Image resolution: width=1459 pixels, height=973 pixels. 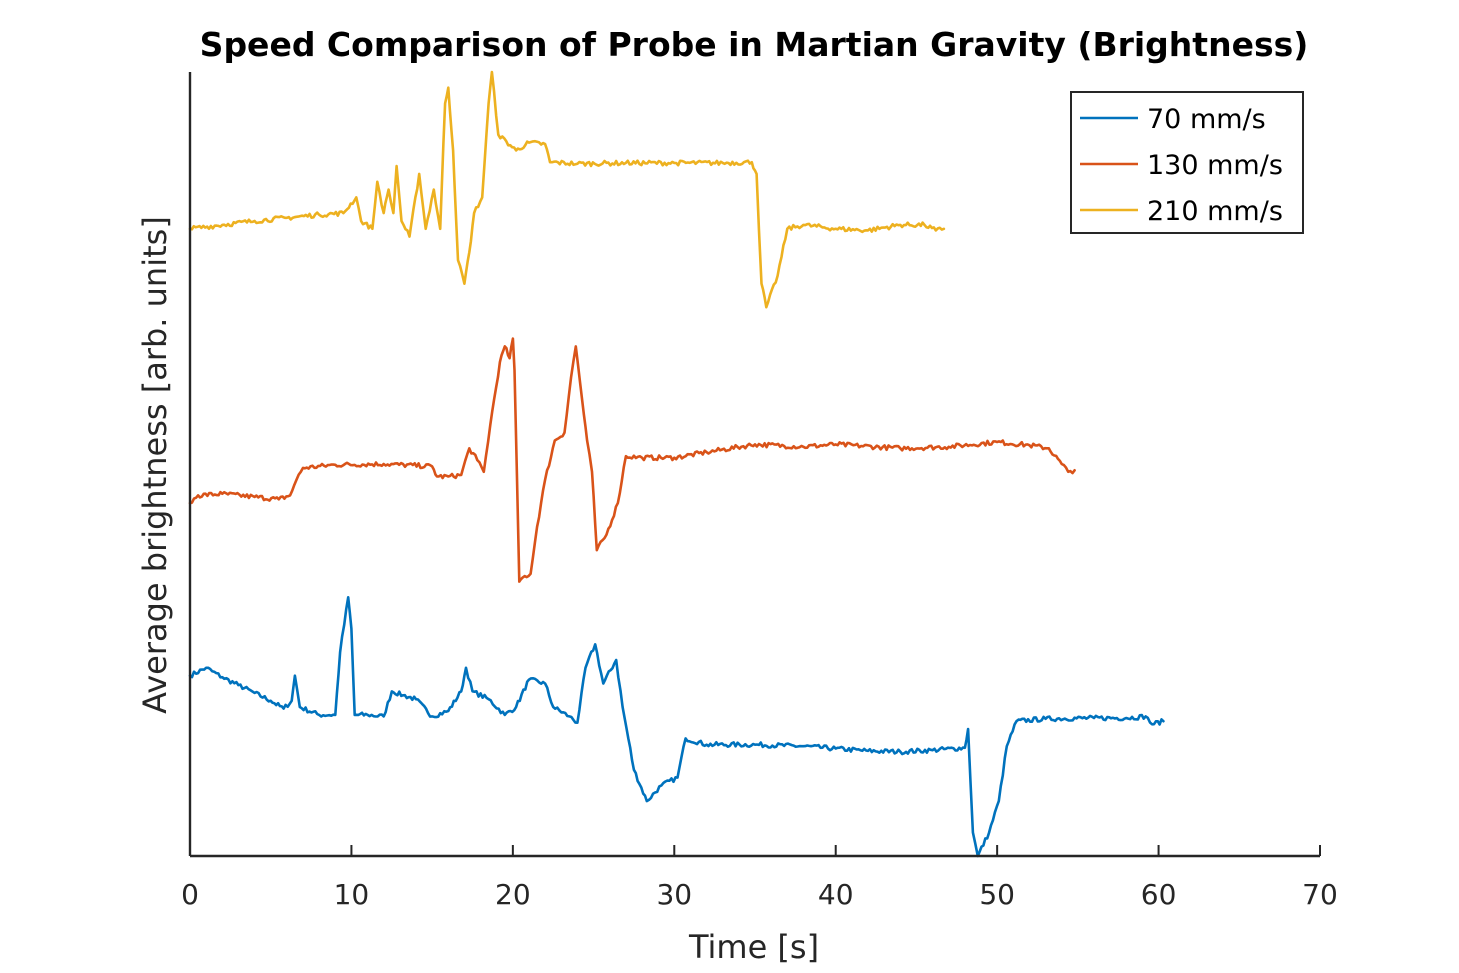 What do you see at coordinates (1320, 894) in the screenshot?
I see `x-tick-label: 70` at bounding box center [1320, 894].